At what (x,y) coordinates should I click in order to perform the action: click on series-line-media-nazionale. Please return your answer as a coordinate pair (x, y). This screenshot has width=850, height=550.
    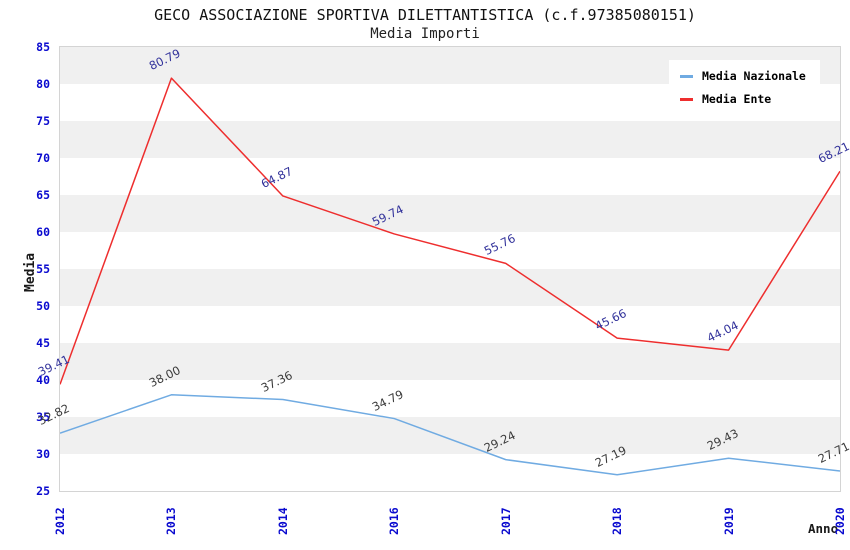
    Looking at the image, I should click on (450, 435).